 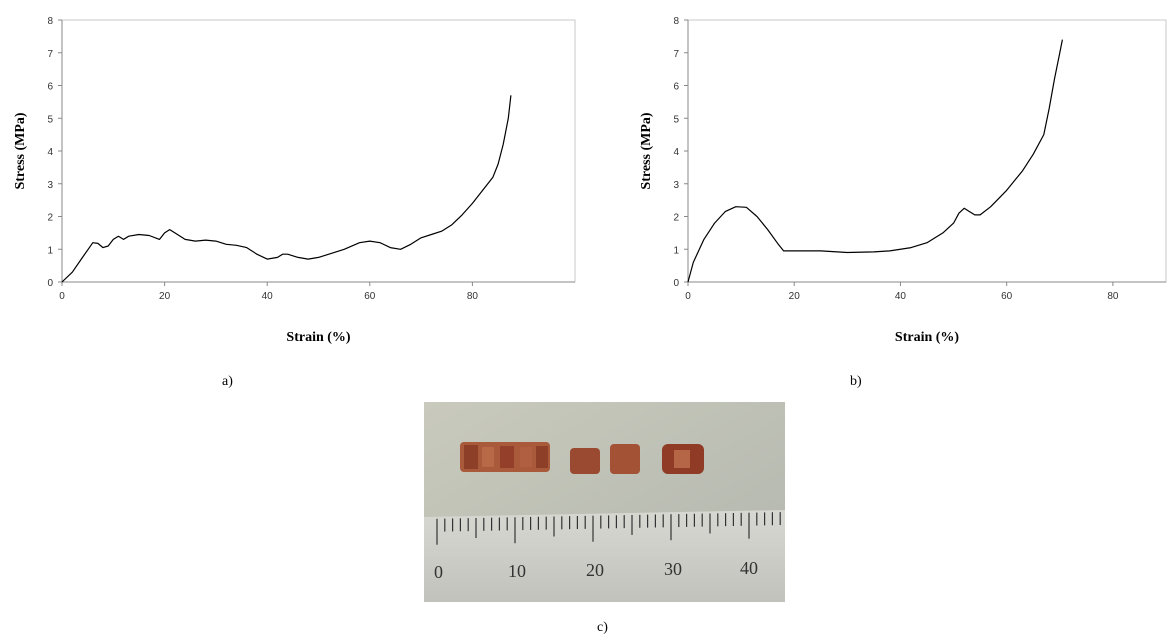 I want to click on panel-label-a: a), so click(x=227, y=381).